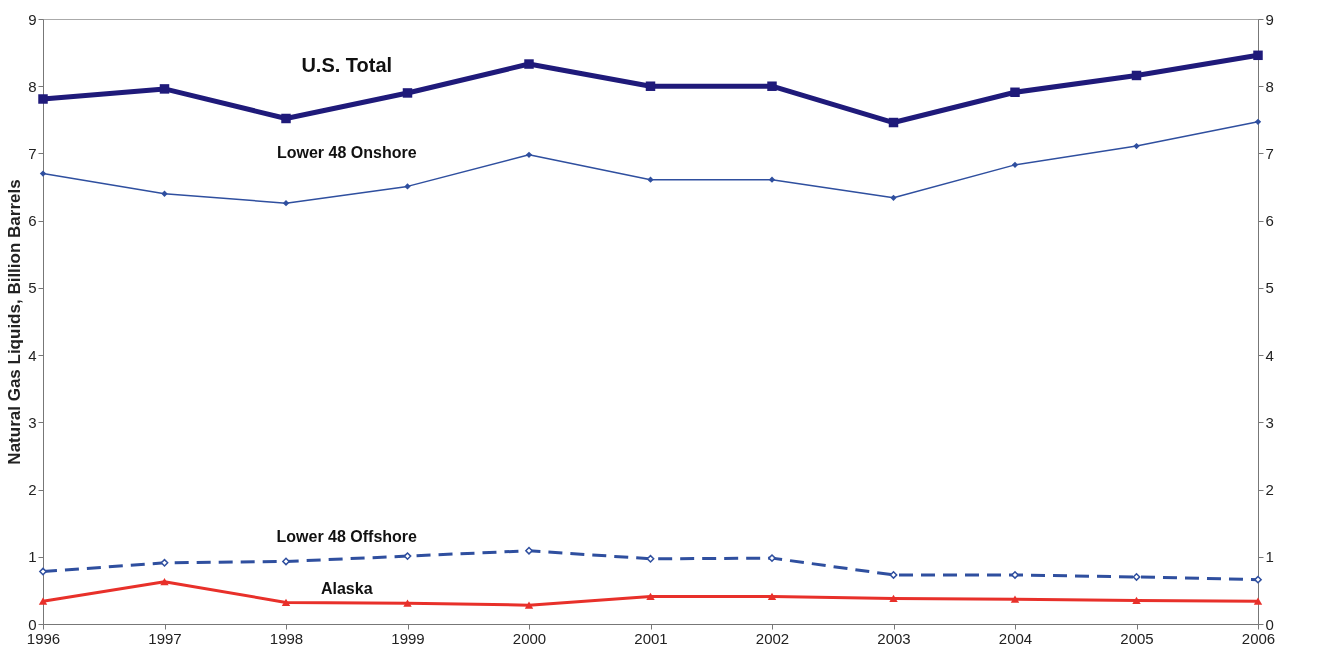  I want to click on y2-tick-label: 2, so click(1269, 490).